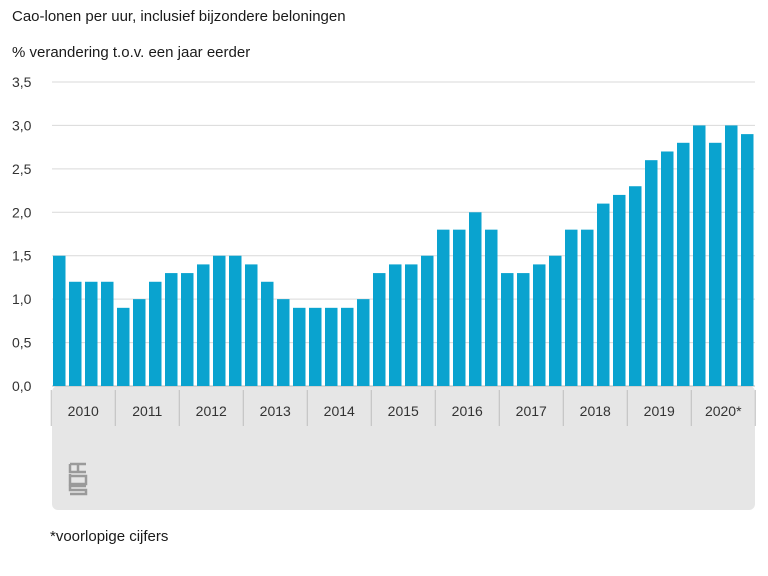  Describe the element at coordinates (22, 234) in the screenshot. I see `y-tick-labels: 0,0 0,5 1,0 1,5 2,0 2,5 3,0 3,5` at that location.